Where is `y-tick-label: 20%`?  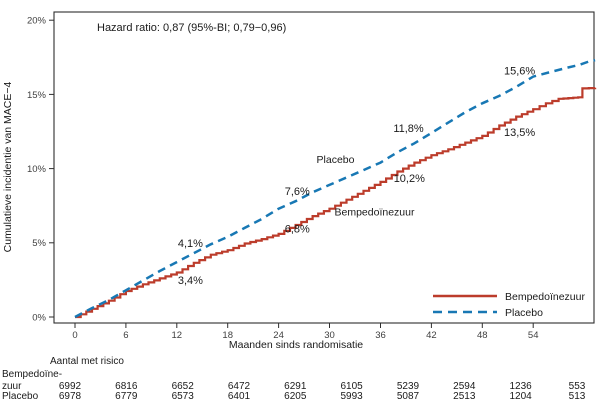
y-tick-label: 20% is located at coordinates (37, 21).